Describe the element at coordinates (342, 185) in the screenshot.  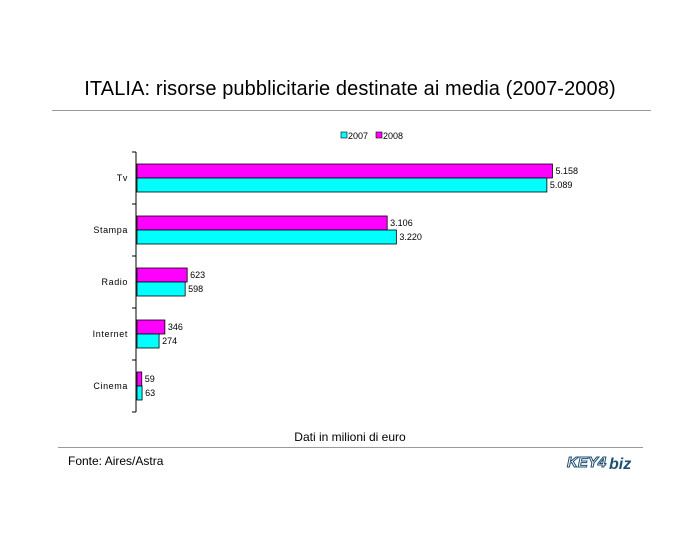
I see `bar-tv-2007` at that location.